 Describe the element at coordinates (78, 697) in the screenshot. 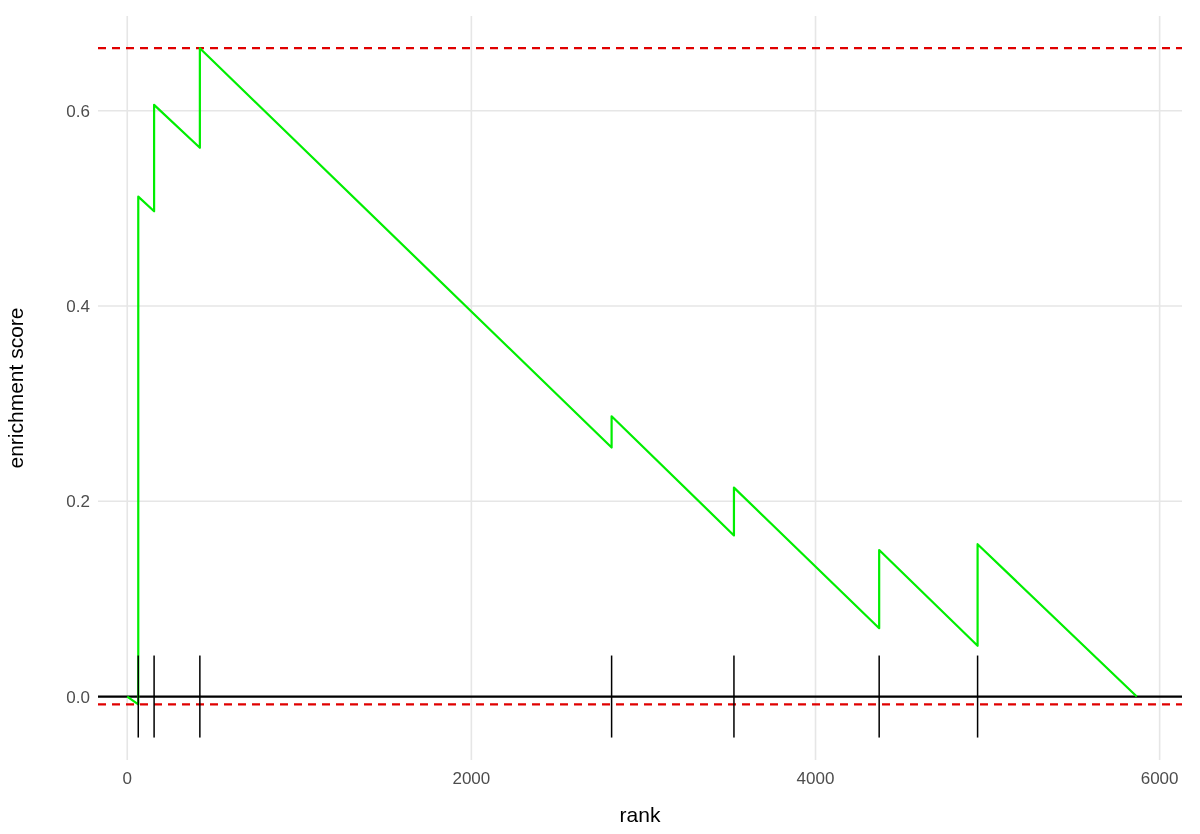

I see `y-tick-label: 0.0` at that location.